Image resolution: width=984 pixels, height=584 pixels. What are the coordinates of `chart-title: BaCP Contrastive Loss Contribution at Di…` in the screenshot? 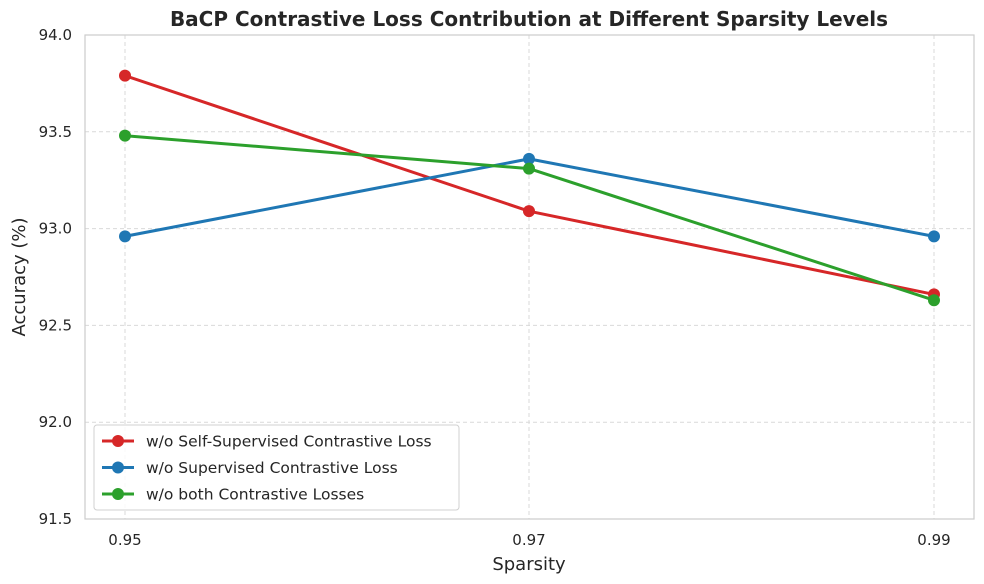 It's located at (529, 19).